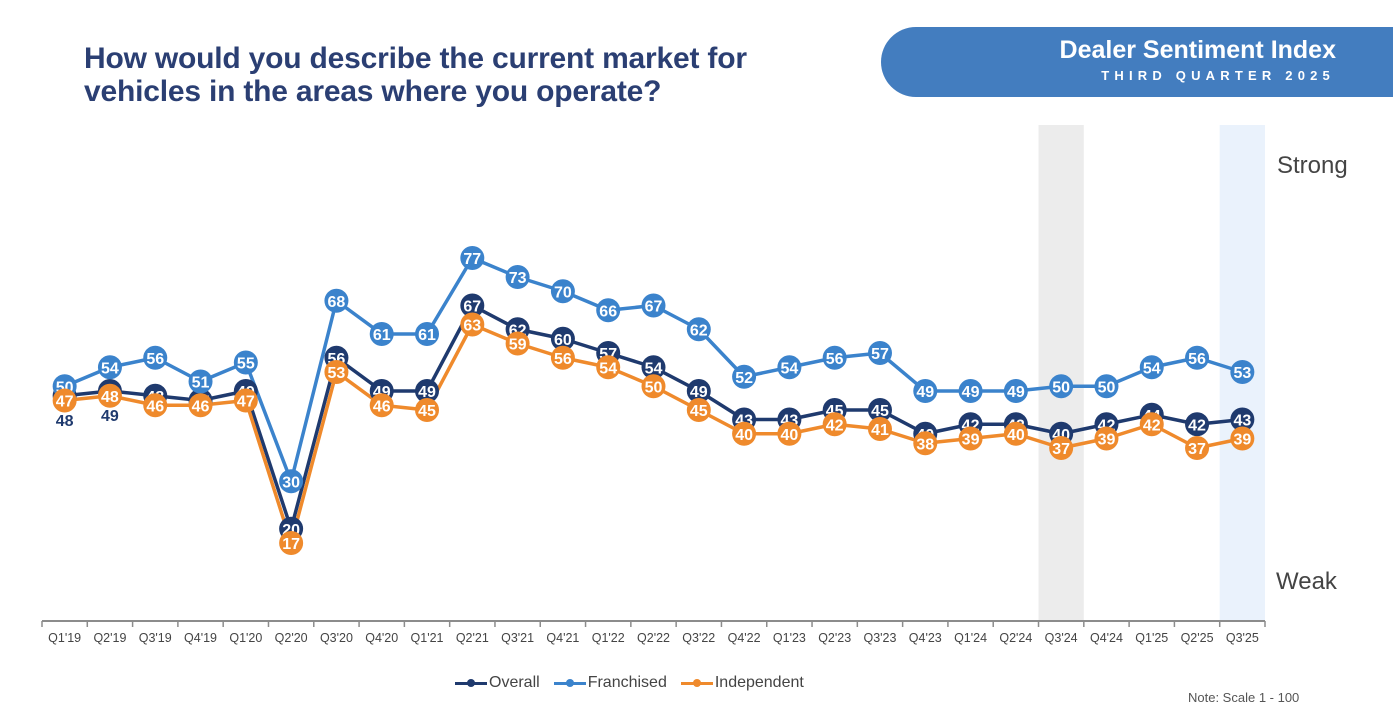 The height and width of the screenshot is (728, 1393). I want to click on data-point-overall: 60, so click(562, 338).